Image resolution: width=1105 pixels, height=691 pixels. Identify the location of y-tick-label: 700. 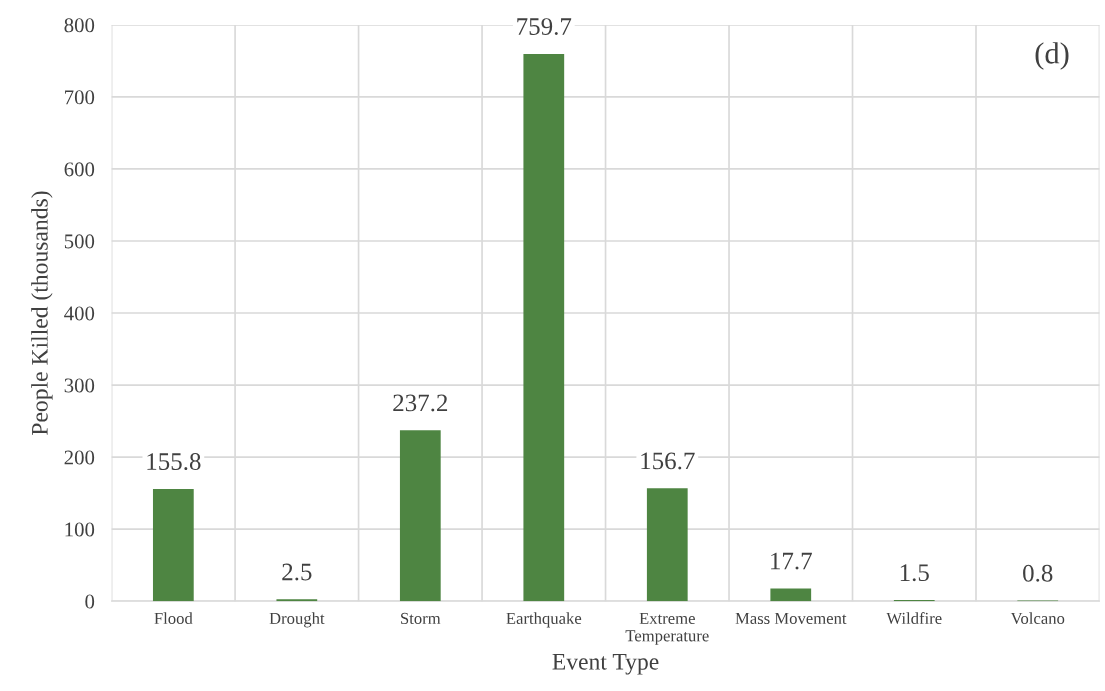
(80, 97).